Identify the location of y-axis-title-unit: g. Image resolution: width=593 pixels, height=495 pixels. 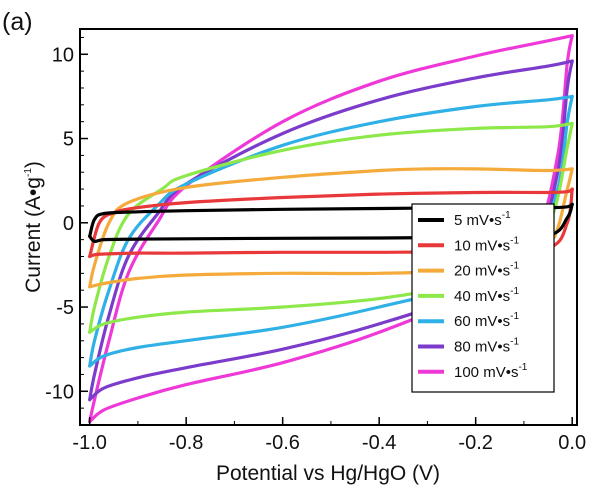
(33, 183).